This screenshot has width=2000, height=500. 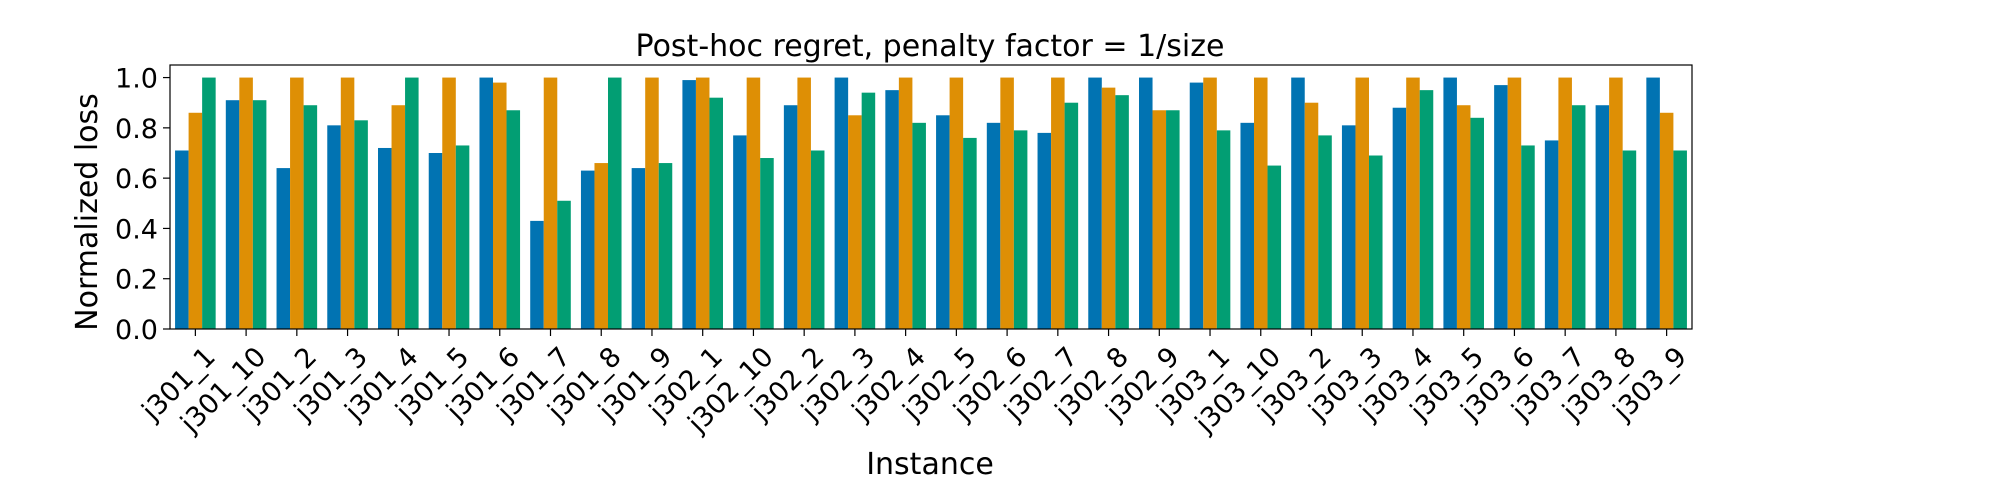 What do you see at coordinates (136, 179) in the screenshot?
I see `y-tick-label: 0.6` at bounding box center [136, 179].